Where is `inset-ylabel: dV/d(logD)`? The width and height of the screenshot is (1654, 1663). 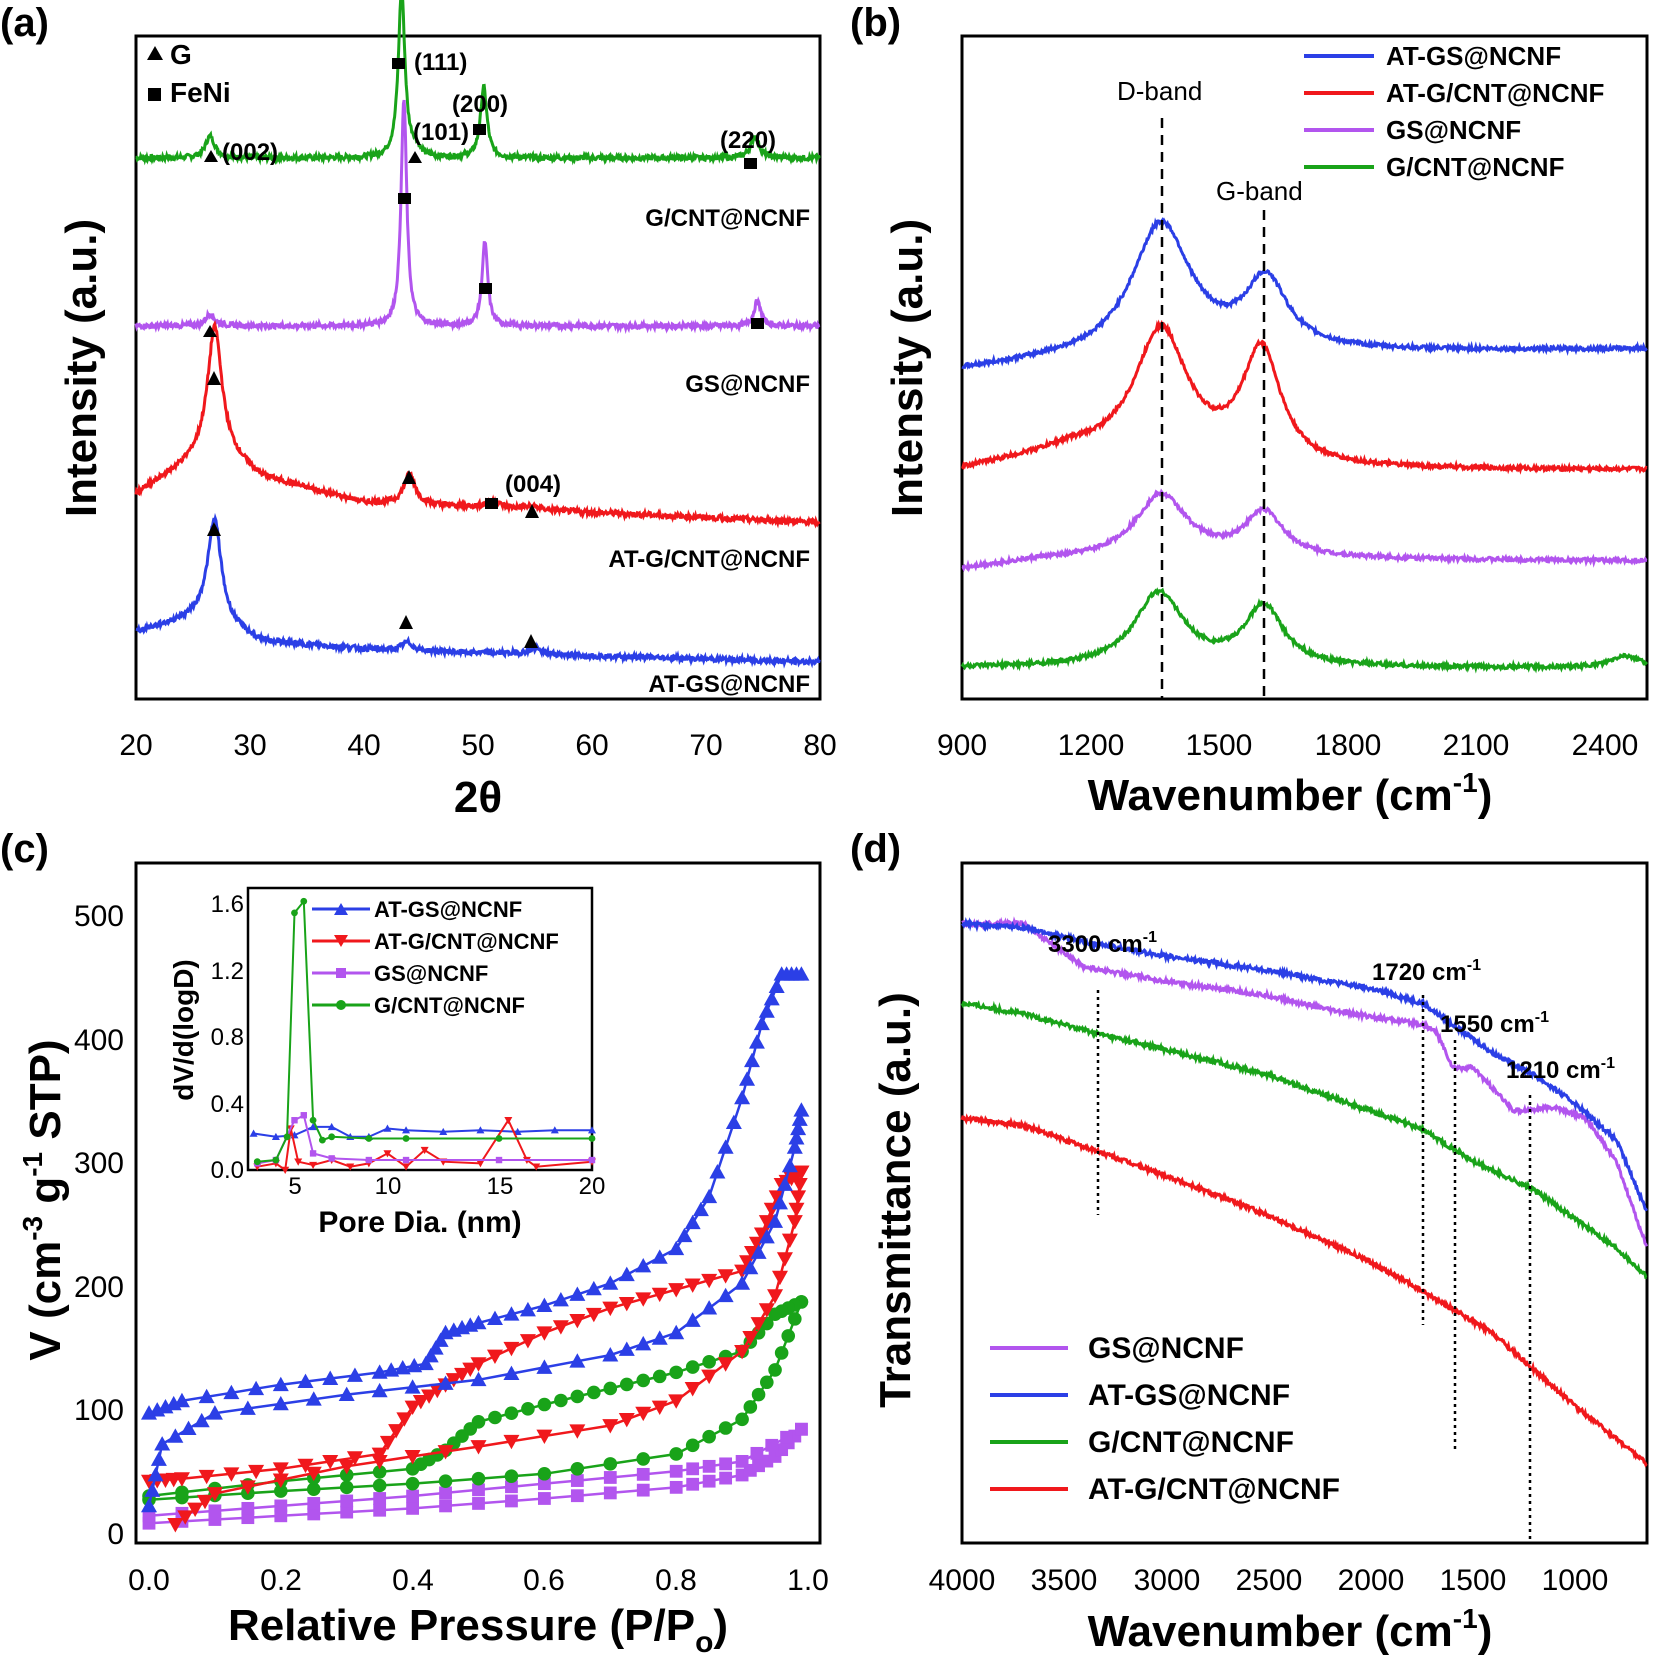
inset-ylabel: dV/d(logD) is located at coordinates (183, 1030).